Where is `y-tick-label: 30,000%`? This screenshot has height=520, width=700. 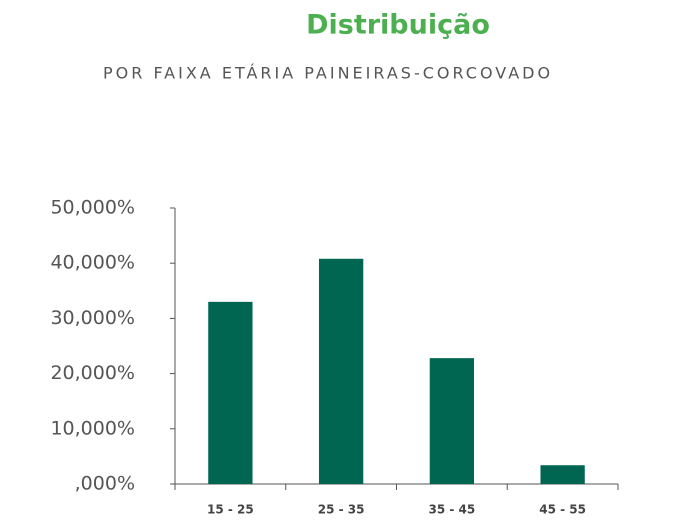
y-tick-label: 30,000% is located at coordinates (92, 318).